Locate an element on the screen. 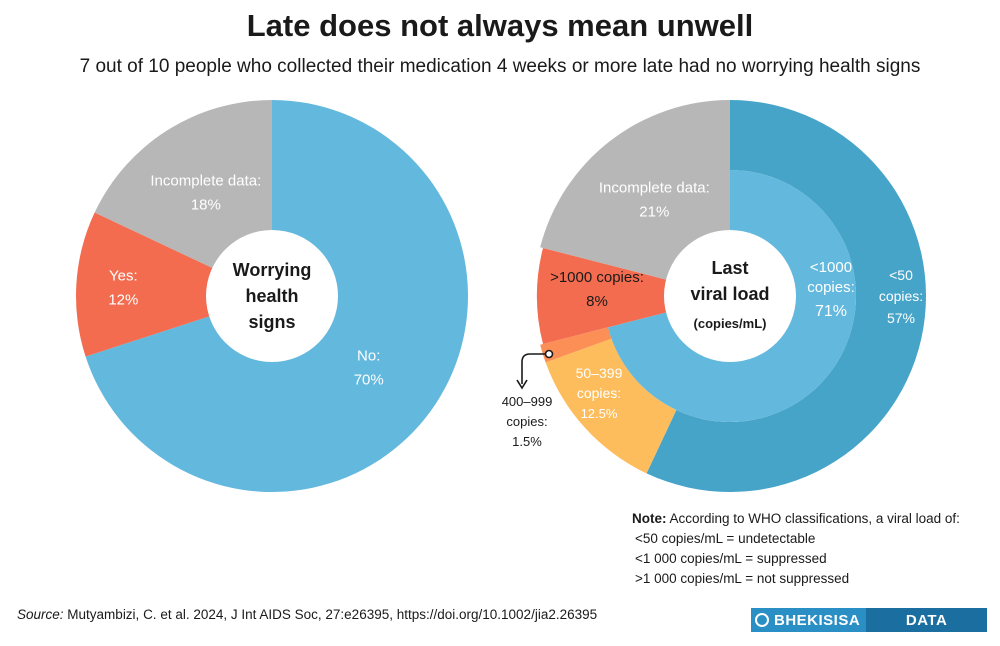 This screenshot has height=646, width=1000. inner-slice-incomplete-data is located at coordinates (635, 198).